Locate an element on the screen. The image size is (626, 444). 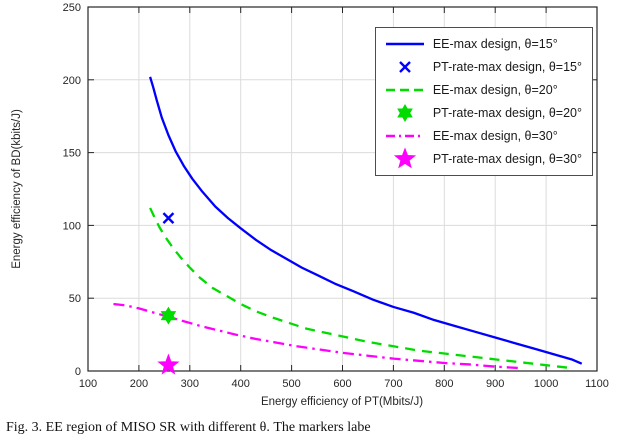
x-tick-label: 500 is located at coordinates (291, 384).